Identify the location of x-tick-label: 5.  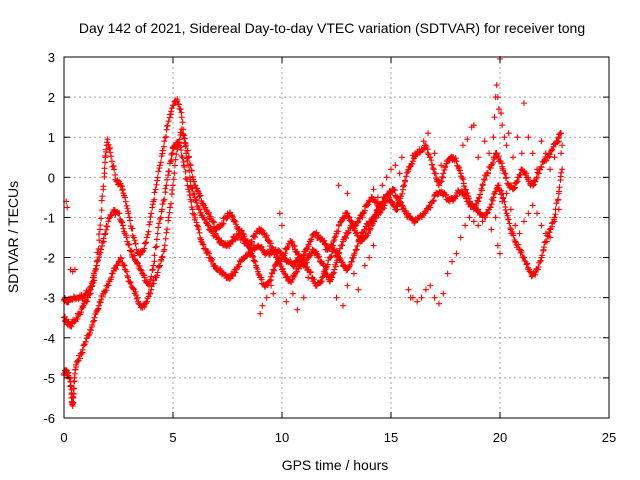
(172, 437).